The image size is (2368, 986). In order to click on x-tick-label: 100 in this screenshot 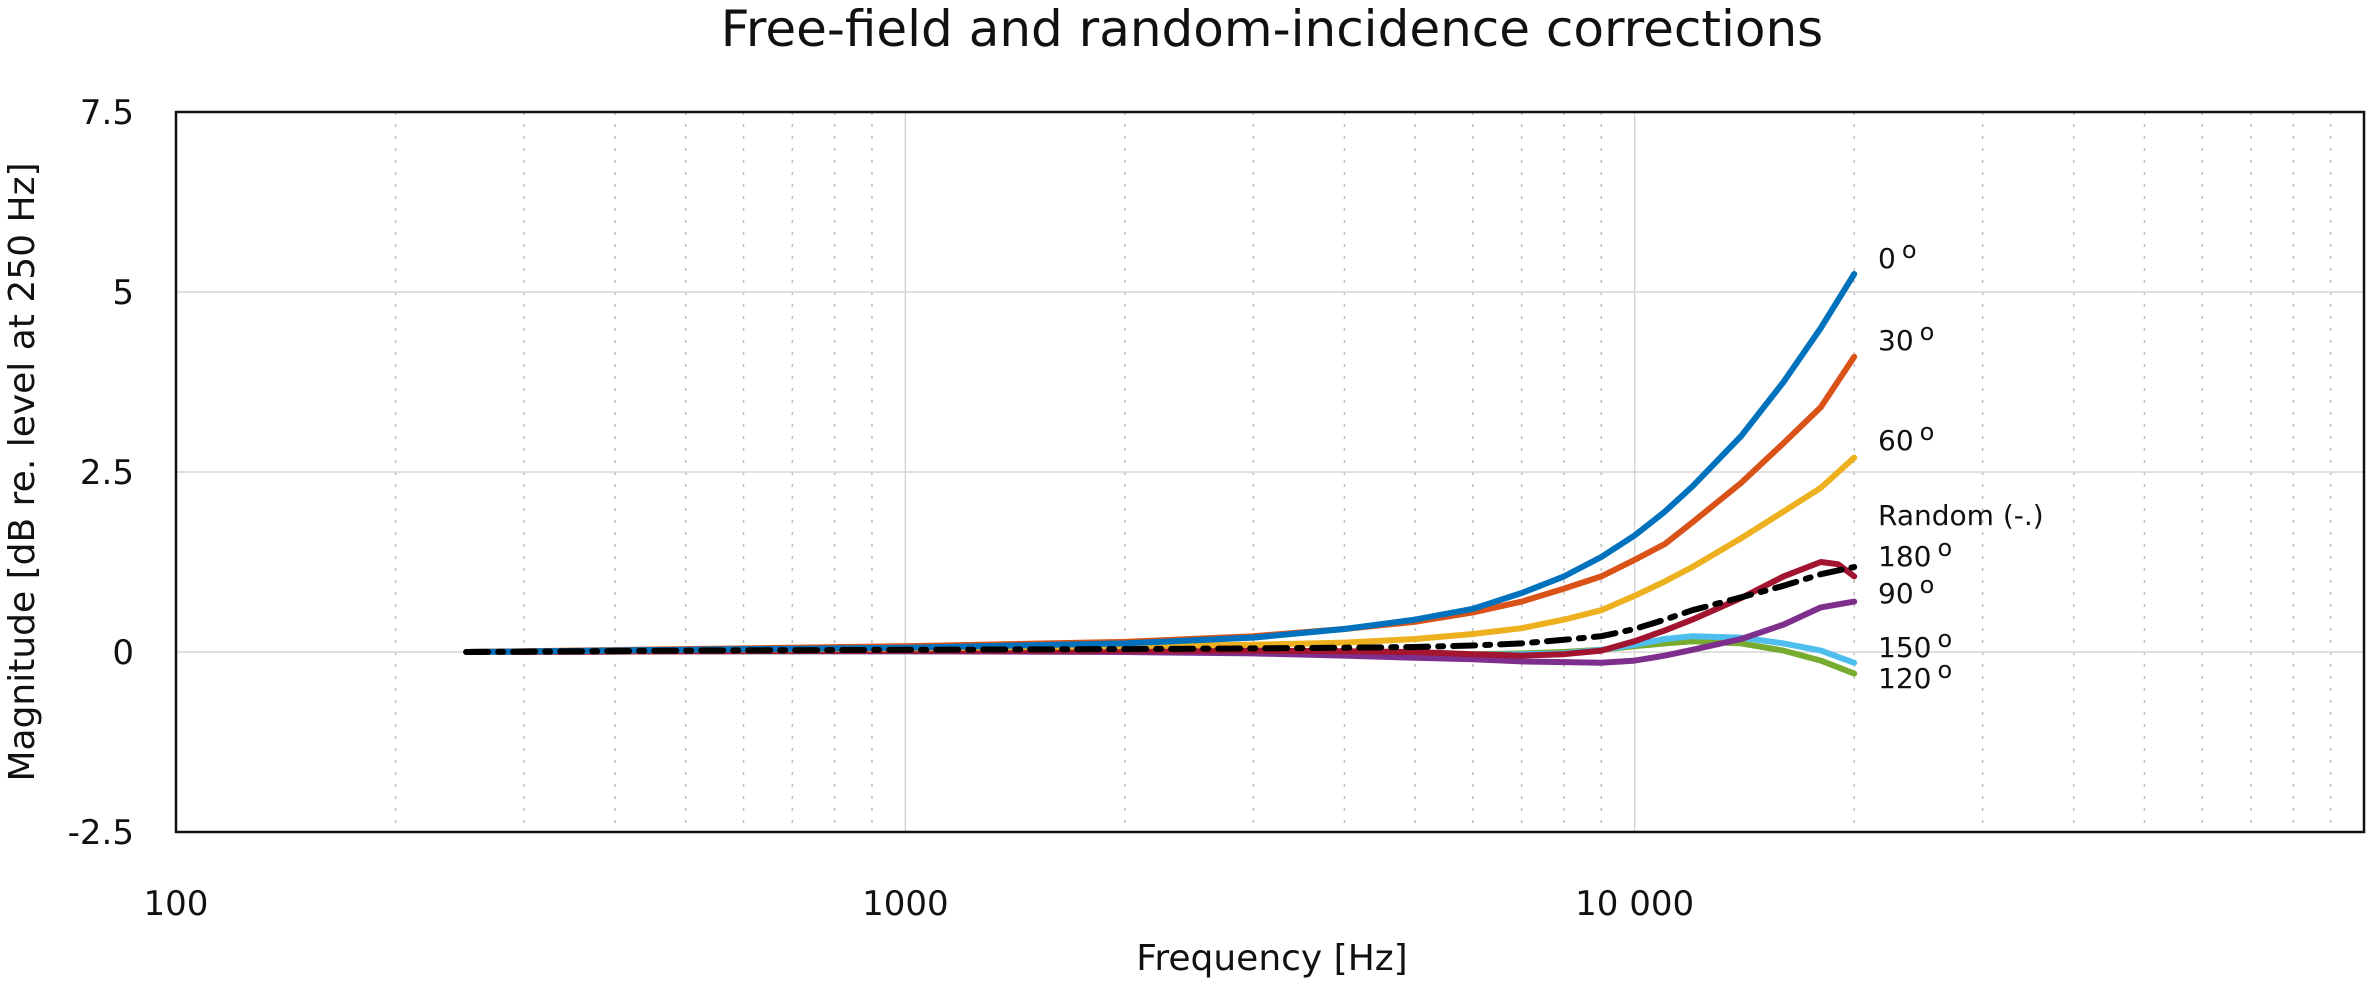, I will do `click(176, 904)`.